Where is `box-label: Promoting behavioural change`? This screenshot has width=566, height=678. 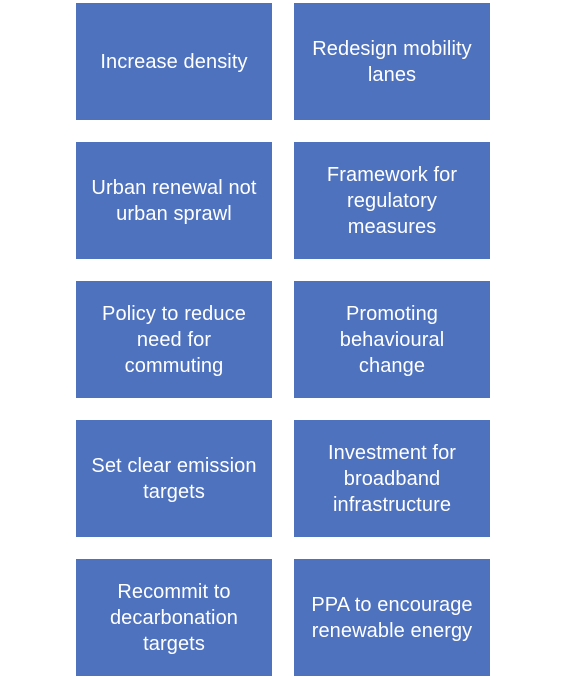 box-label: Promoting behavioural change is located at coordinates (392, 339).